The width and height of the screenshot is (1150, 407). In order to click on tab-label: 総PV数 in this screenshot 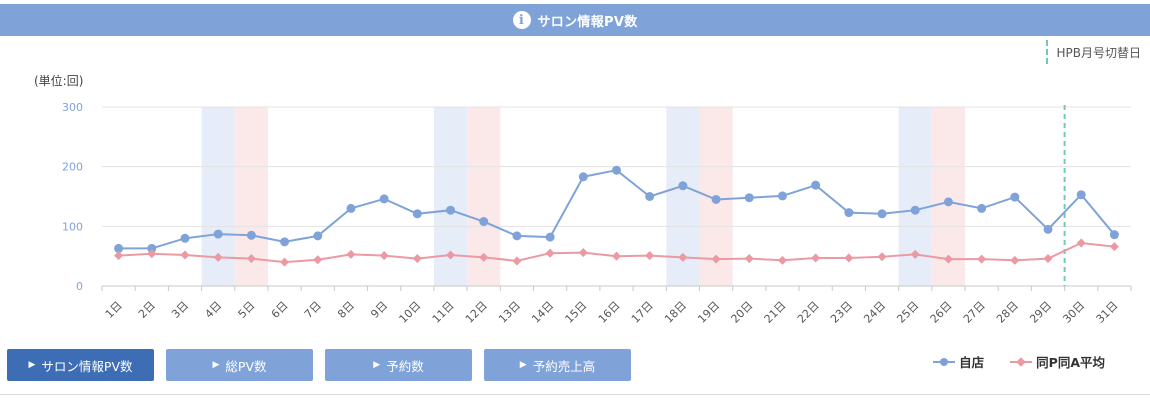, I will do `click(246, 366)`.